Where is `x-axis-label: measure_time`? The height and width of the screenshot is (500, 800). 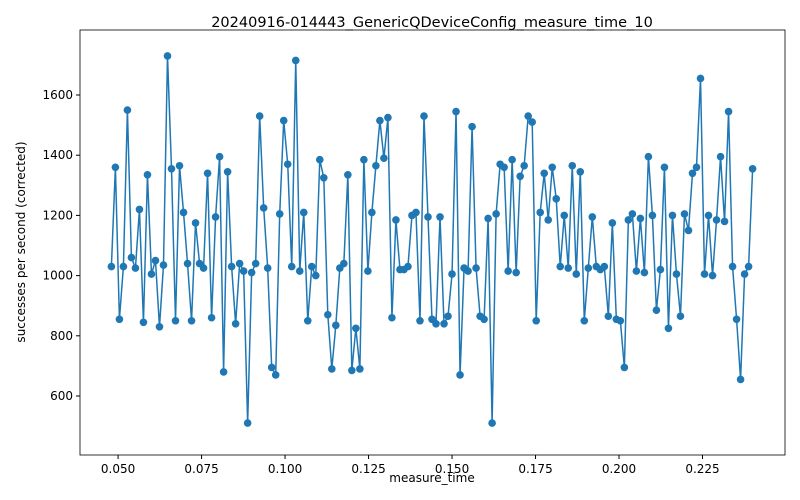 x-axis-label: measure_time is located at coordinates (431, 478).